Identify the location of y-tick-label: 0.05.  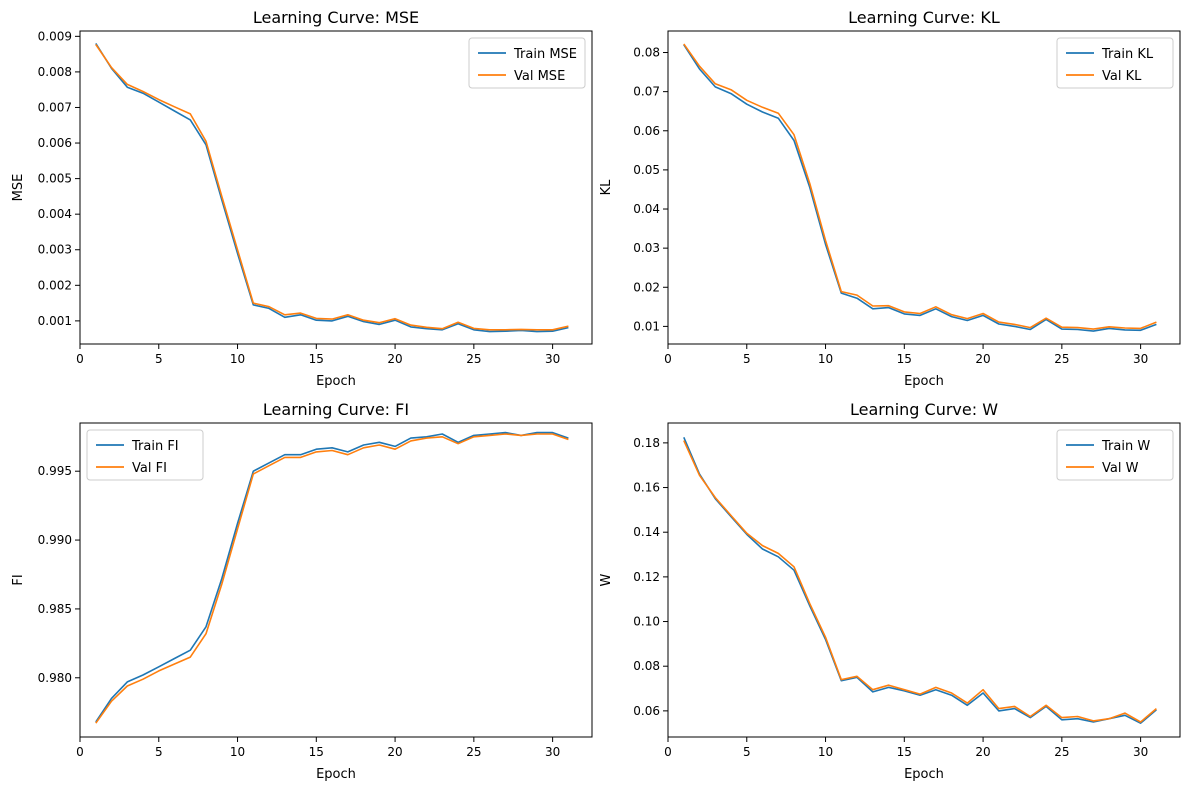
(646, 170).